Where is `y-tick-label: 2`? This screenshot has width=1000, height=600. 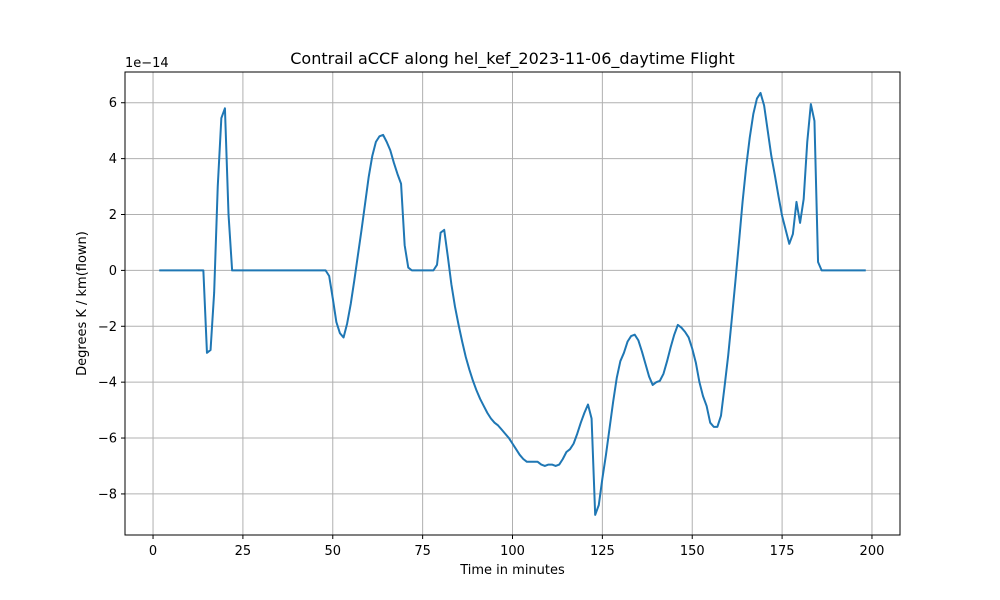 y-tick-label: 2 is located at coordinates (113, 215).